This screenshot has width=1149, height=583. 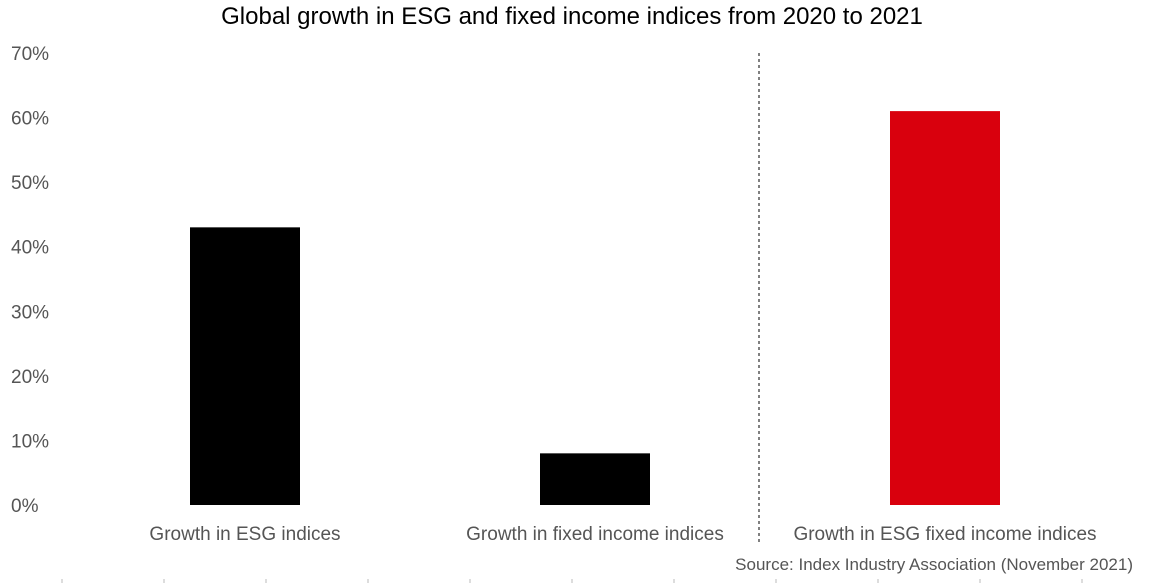 What do you see at coordinates (595, 534) in the screenshot?
I see `x-category-label: Growth in fixed income indices` at bounding box center [595, 534].